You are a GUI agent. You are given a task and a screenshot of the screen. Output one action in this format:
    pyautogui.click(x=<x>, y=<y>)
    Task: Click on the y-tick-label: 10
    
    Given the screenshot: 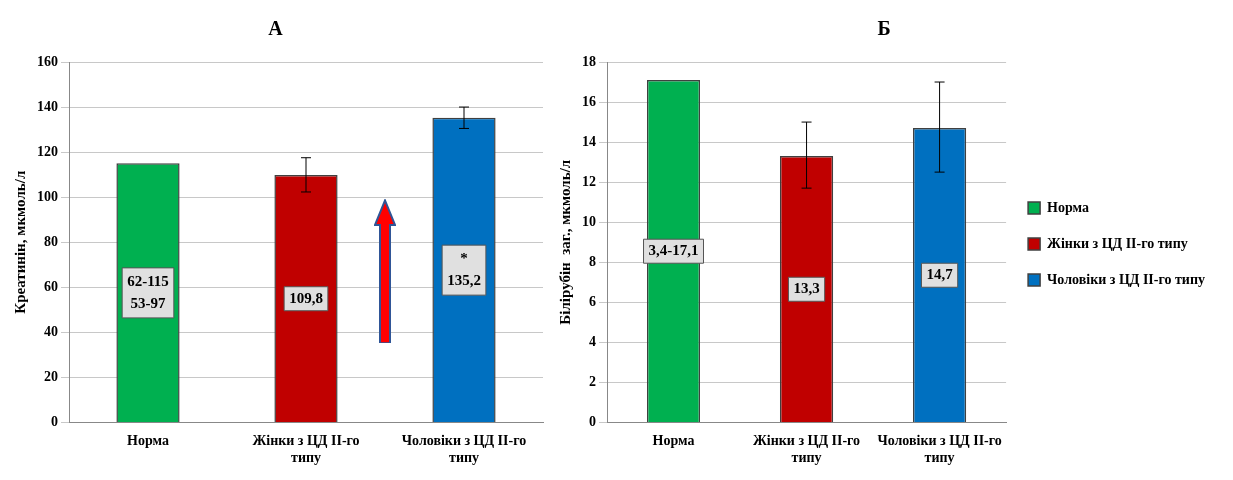 What is the action you would take?
    pyautogui.click(x=589, y=221)
    